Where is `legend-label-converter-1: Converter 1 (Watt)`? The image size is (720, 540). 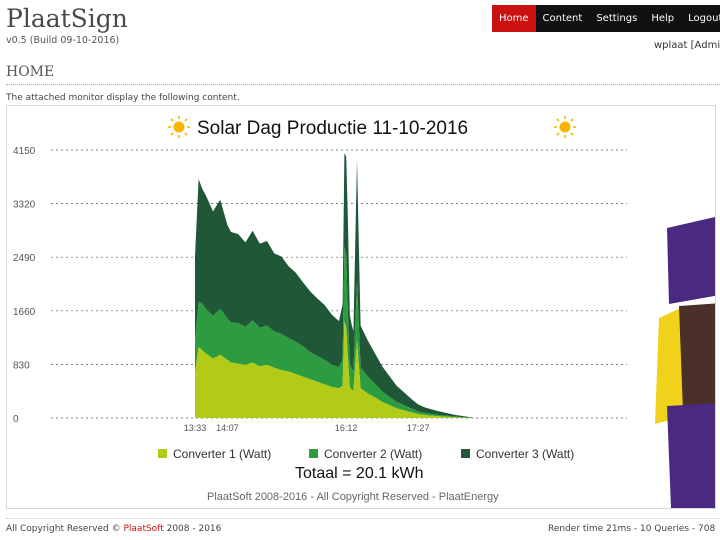 legend-label-converter-1: Converter 1 (Watt) is located at coordinates (222, 454).